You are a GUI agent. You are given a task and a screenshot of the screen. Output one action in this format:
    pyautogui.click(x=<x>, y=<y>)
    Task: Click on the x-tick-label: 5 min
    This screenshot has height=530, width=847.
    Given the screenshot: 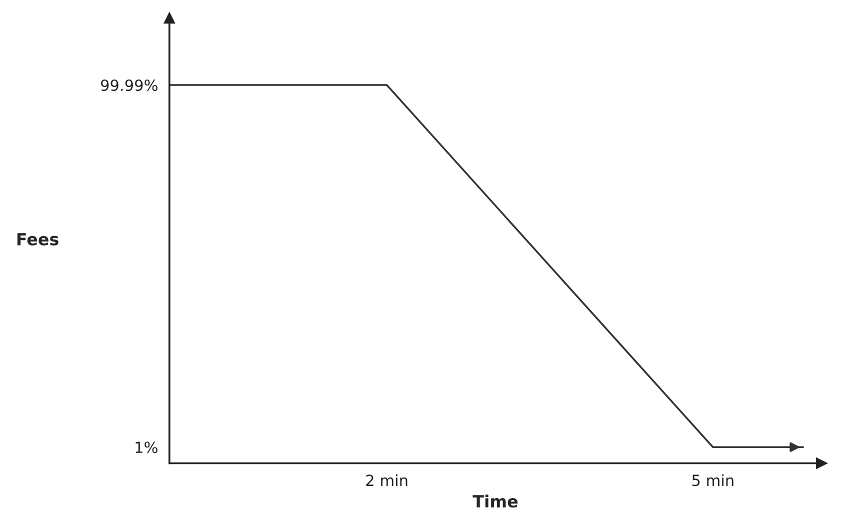 What is the action you would take?
    pyautogui.click(x=713, y=480)
    